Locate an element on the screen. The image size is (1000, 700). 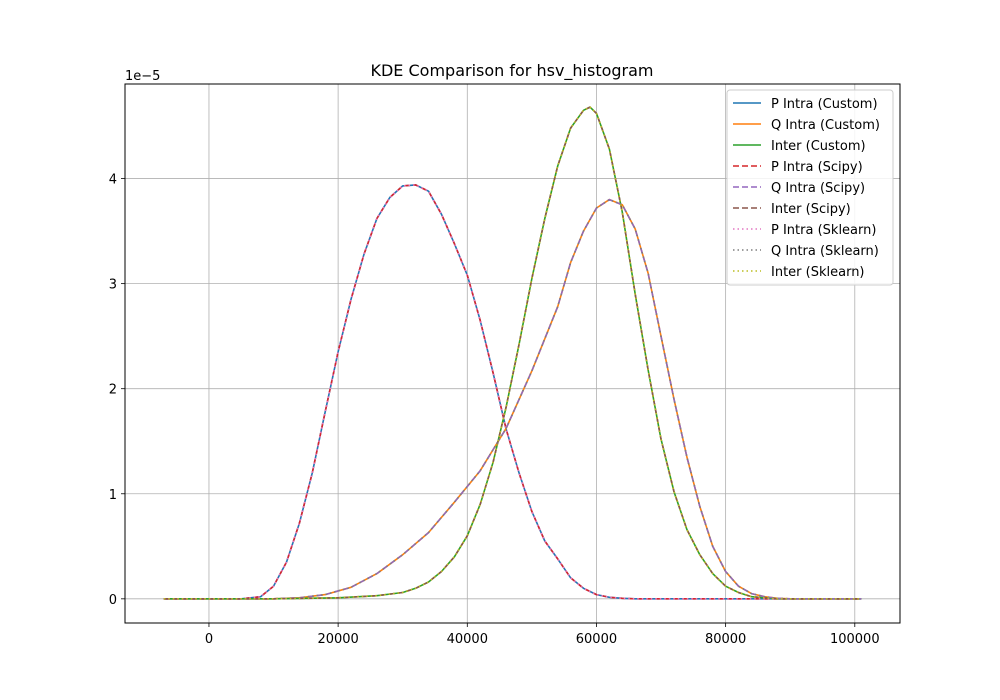
x-axis: 0 20000 40000 60000 80000 100000 is located at coordinates (542, 635).